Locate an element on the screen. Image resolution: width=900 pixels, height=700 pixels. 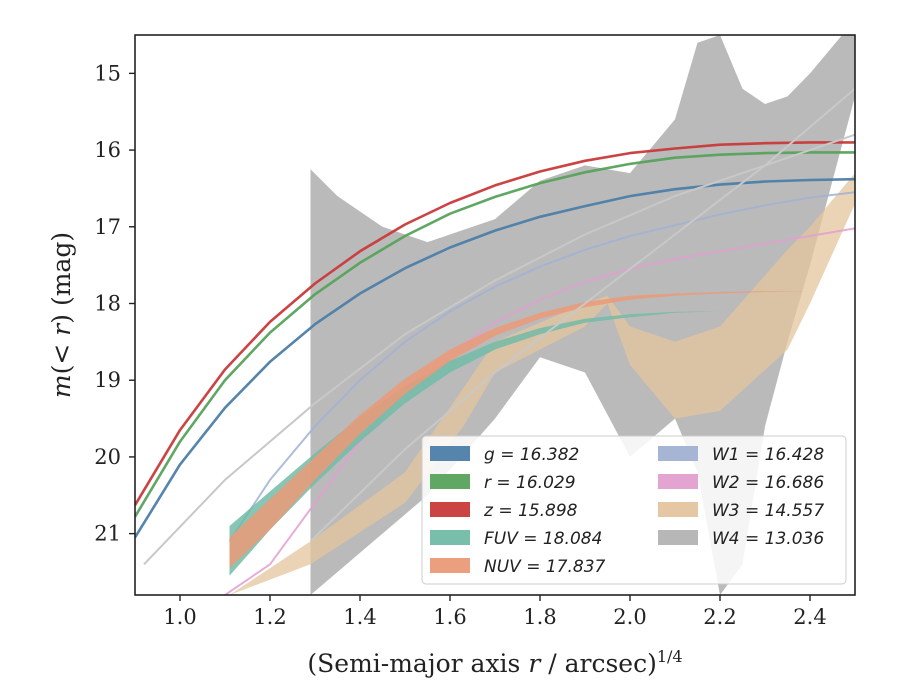
x-tick-label: 2.4 is located at coordinates (809, 617).